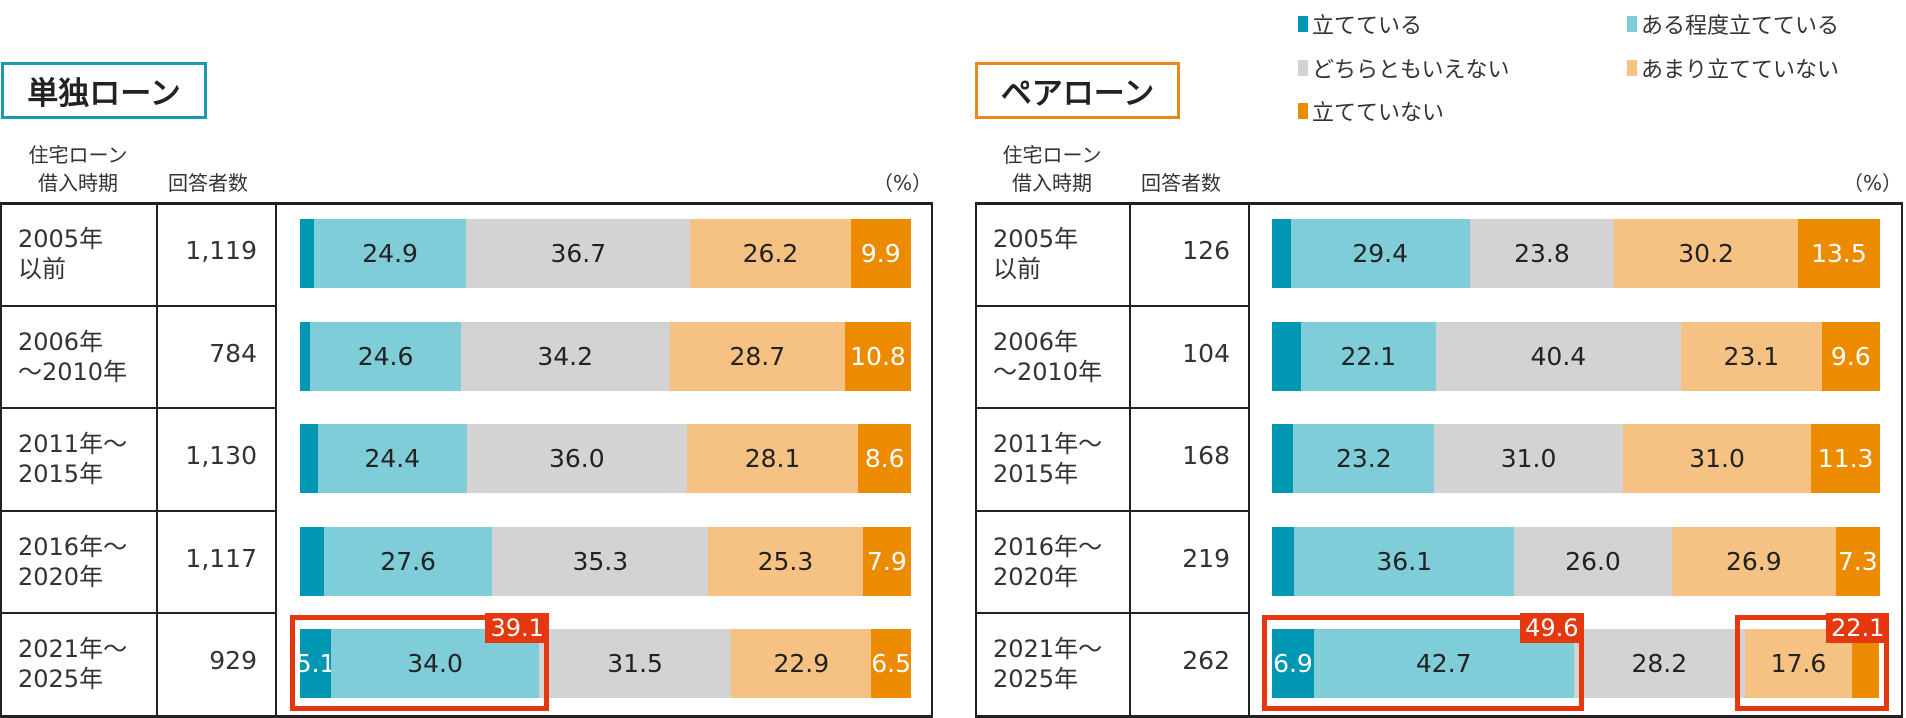  I want to click on bar-segment-2: 24.9, so click(390, 253).